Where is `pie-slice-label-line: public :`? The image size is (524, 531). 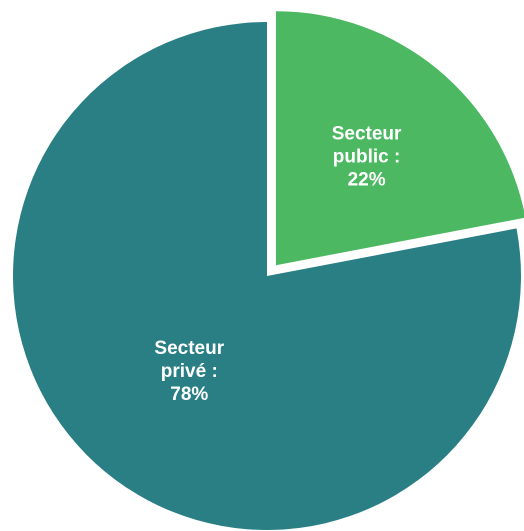 pie-slice-label-line: public : is located at coordinates (367, 157).